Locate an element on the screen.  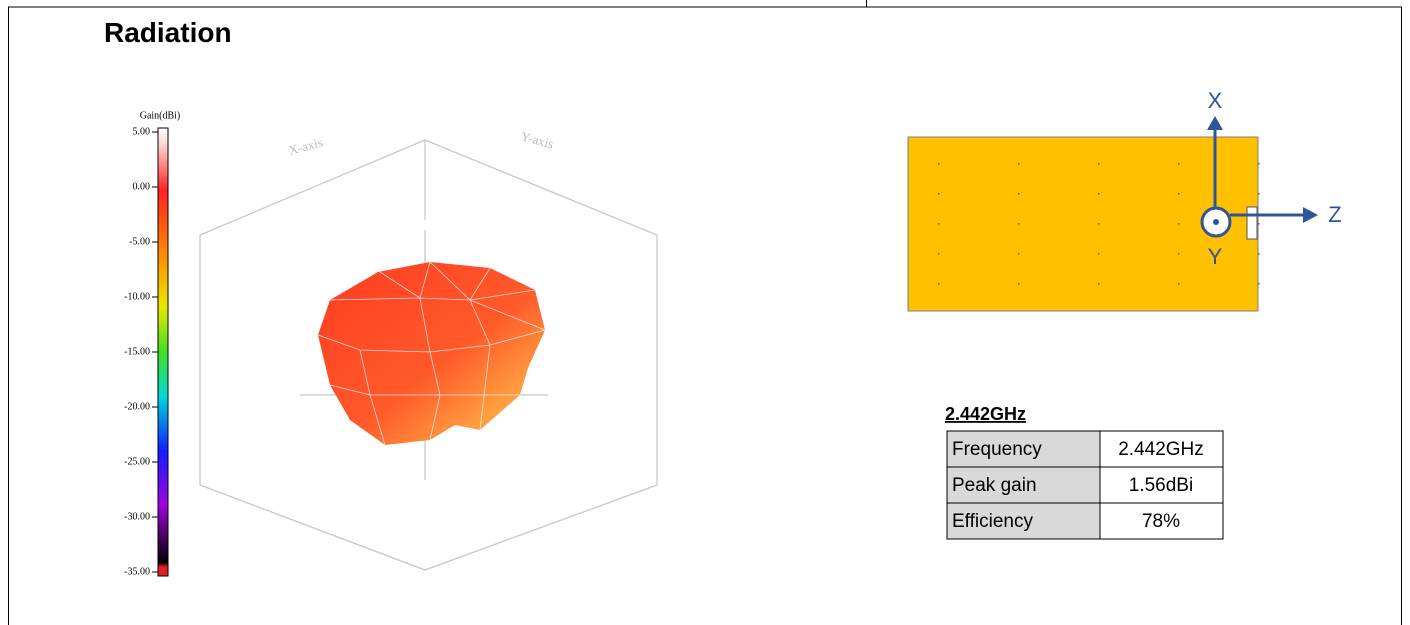
radiation-pattern is located at coordinates (431, 353).